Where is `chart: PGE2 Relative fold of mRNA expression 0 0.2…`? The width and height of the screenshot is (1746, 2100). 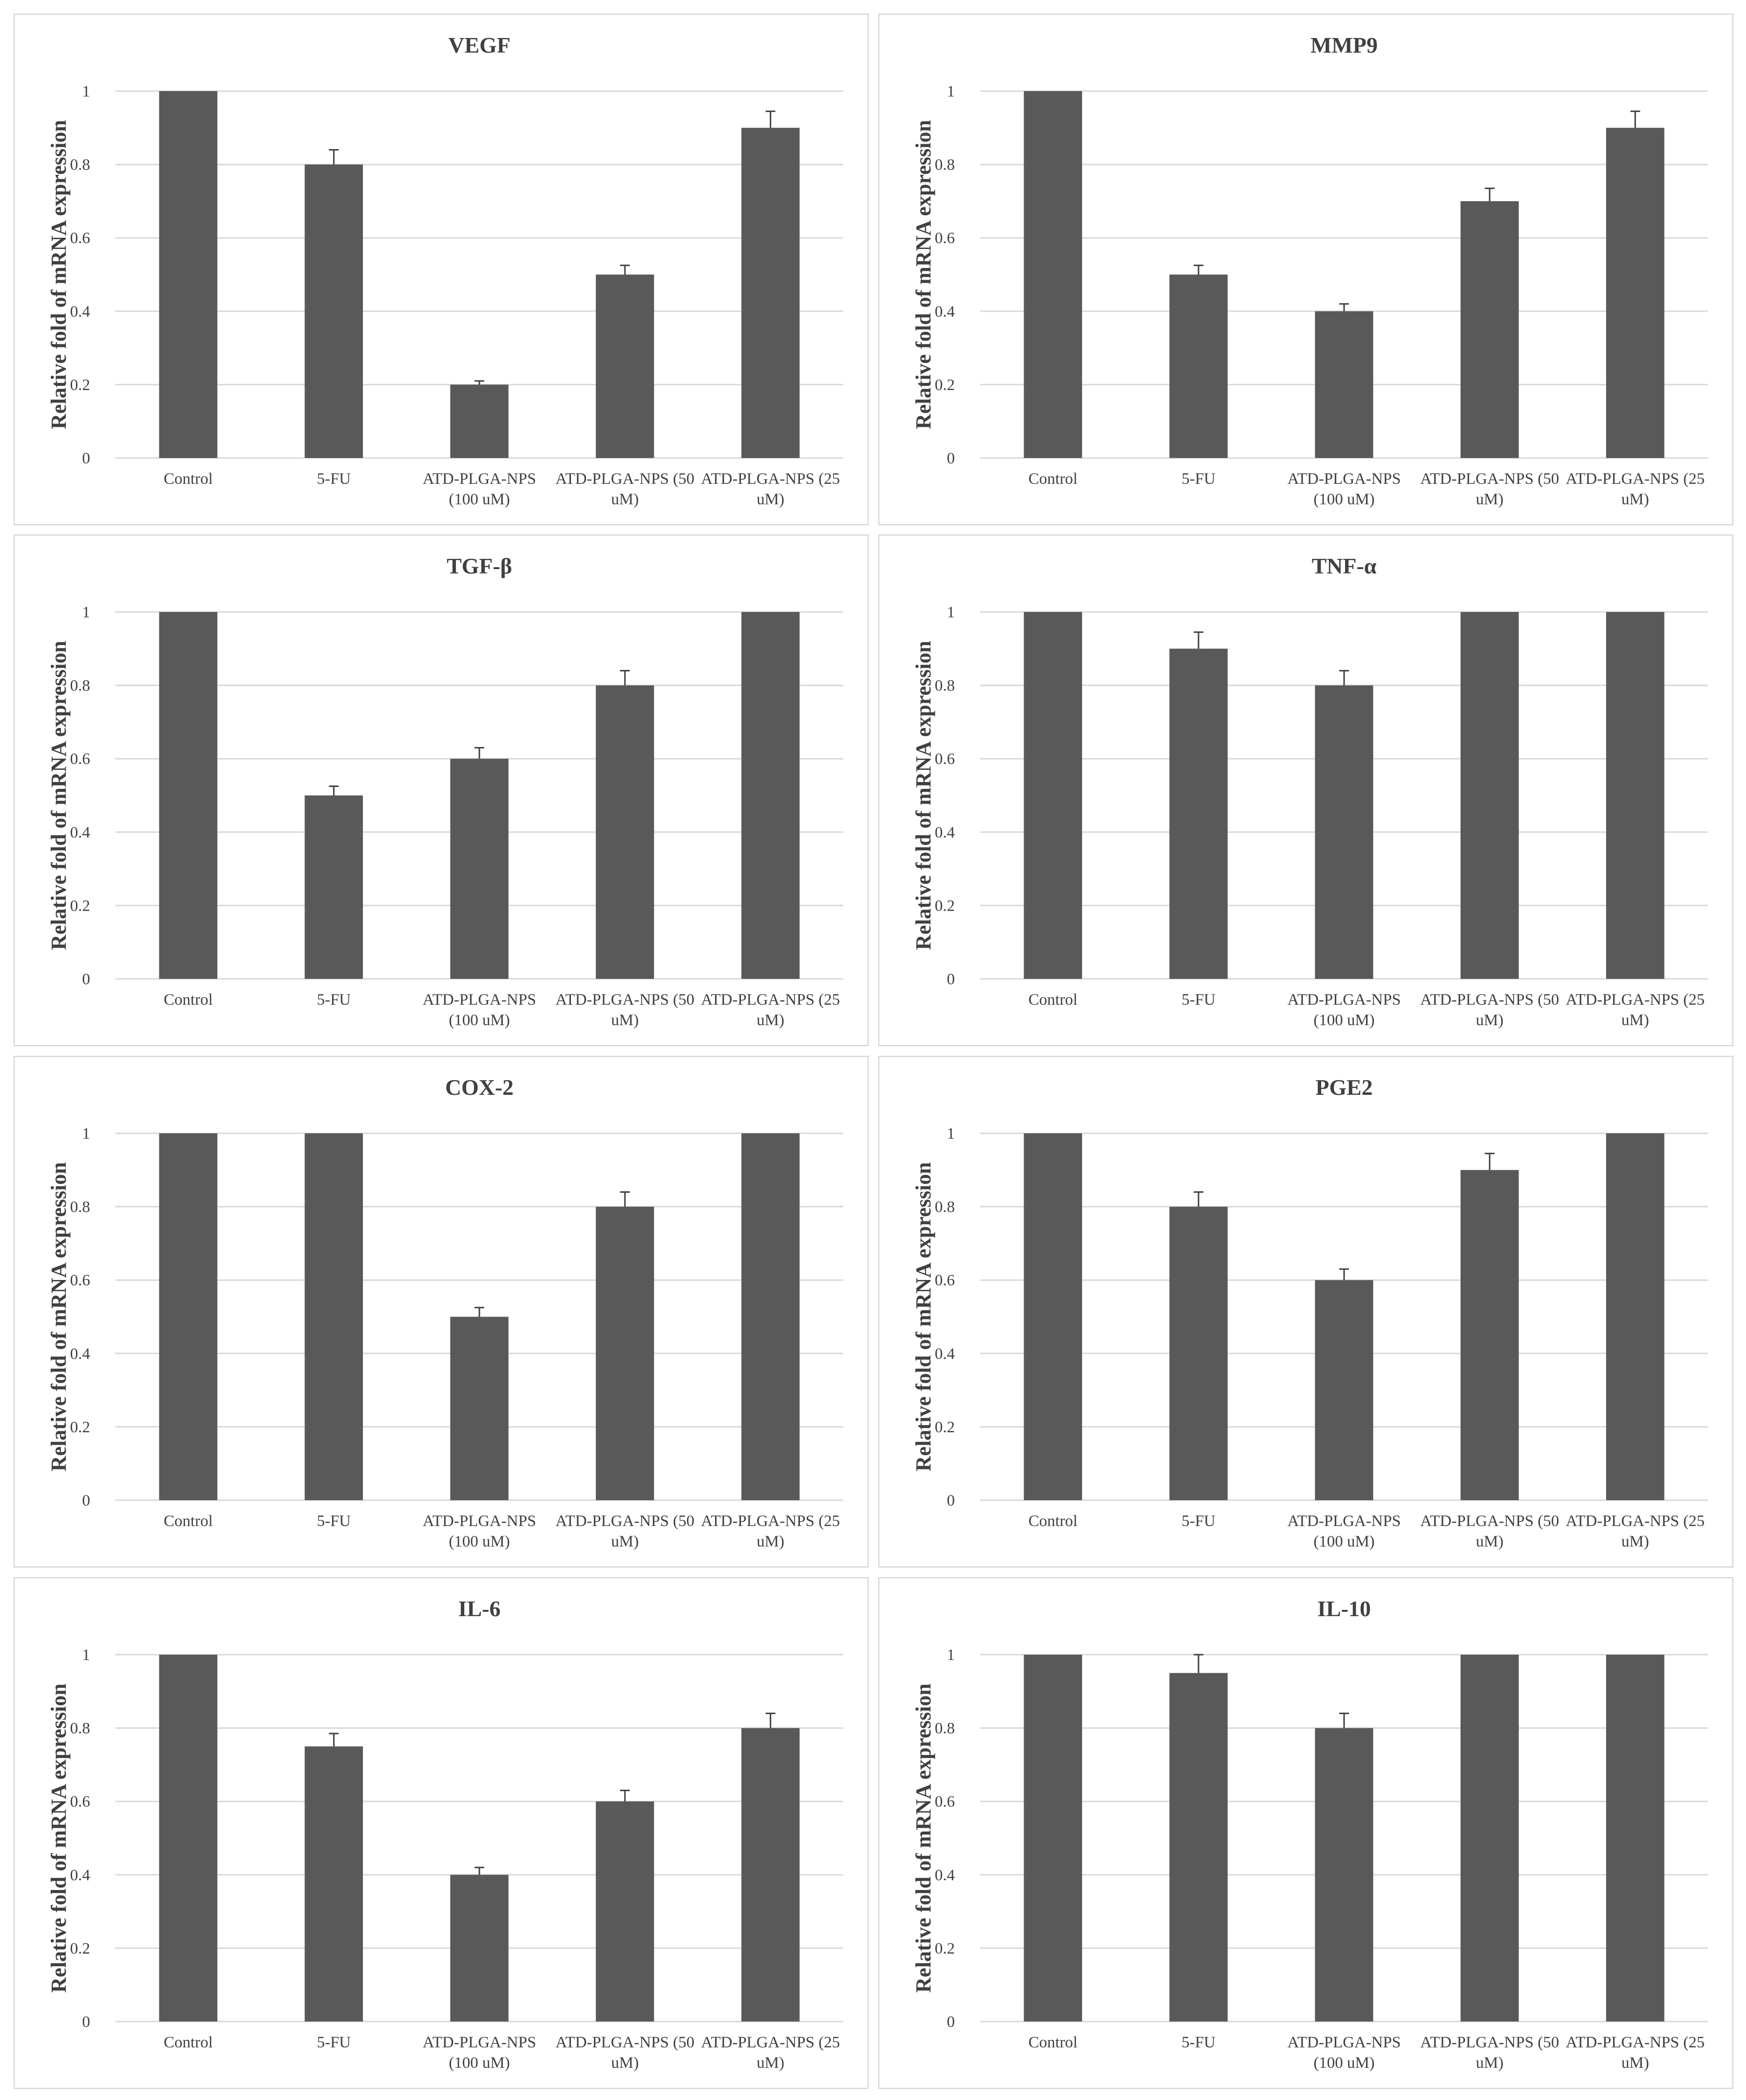 chart: PGE2 Relative fold of mRNA expression 0 0.2… is located at coordinates (1309, 1292).